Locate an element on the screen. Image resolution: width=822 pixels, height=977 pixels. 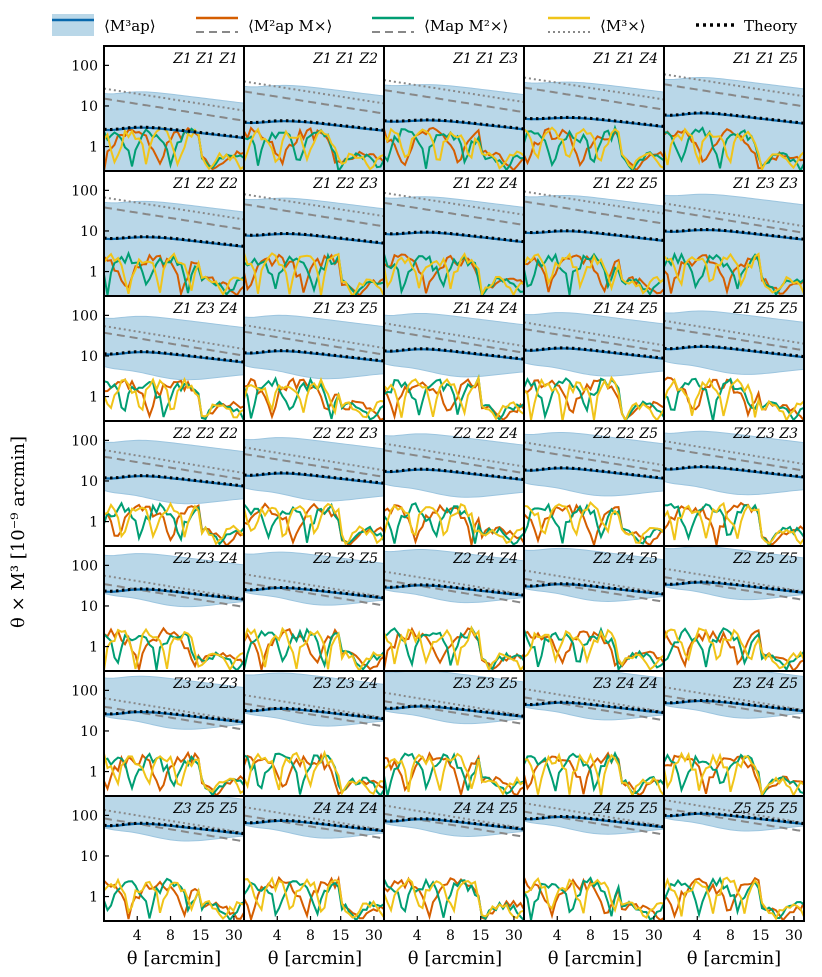
legend-entry-3: ⟨M³×⟩ is located at coordinates (597, 25).